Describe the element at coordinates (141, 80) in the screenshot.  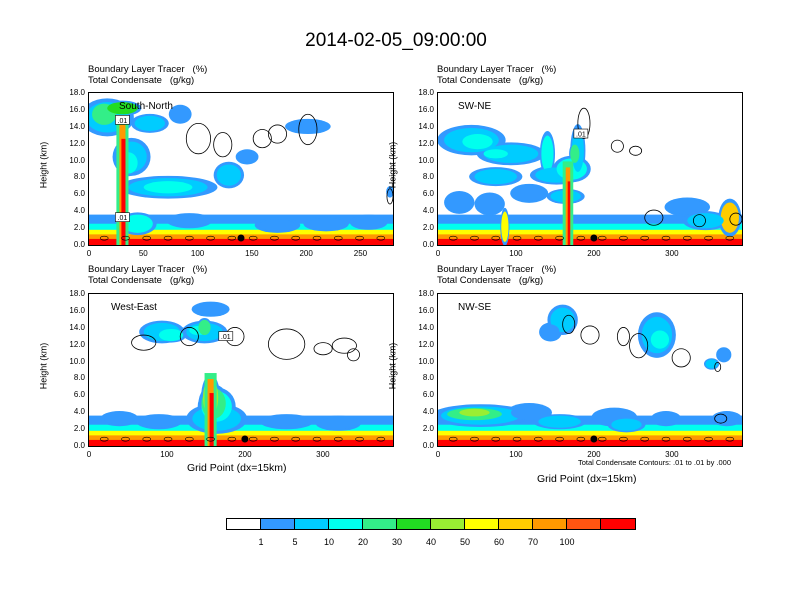
I see `header-condensate: Total Condensate (g/kg)` at that location.